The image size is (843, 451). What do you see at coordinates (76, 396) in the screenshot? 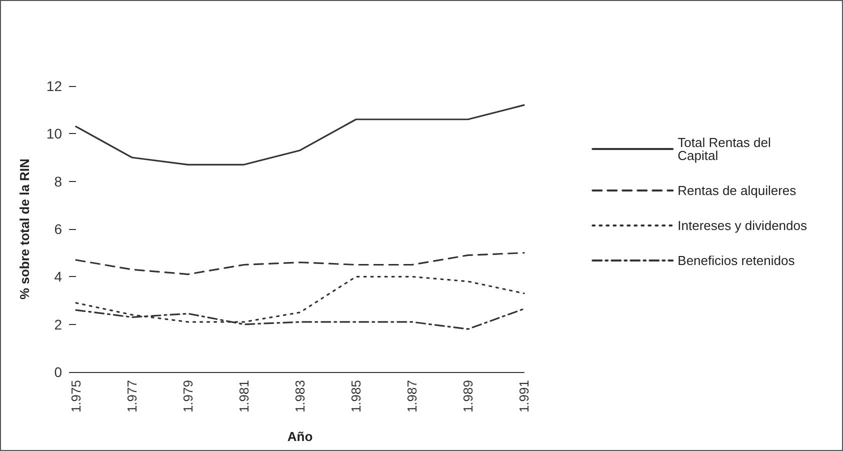
I see `x-tick-label: 1.975` at bounding box center [76, 396].